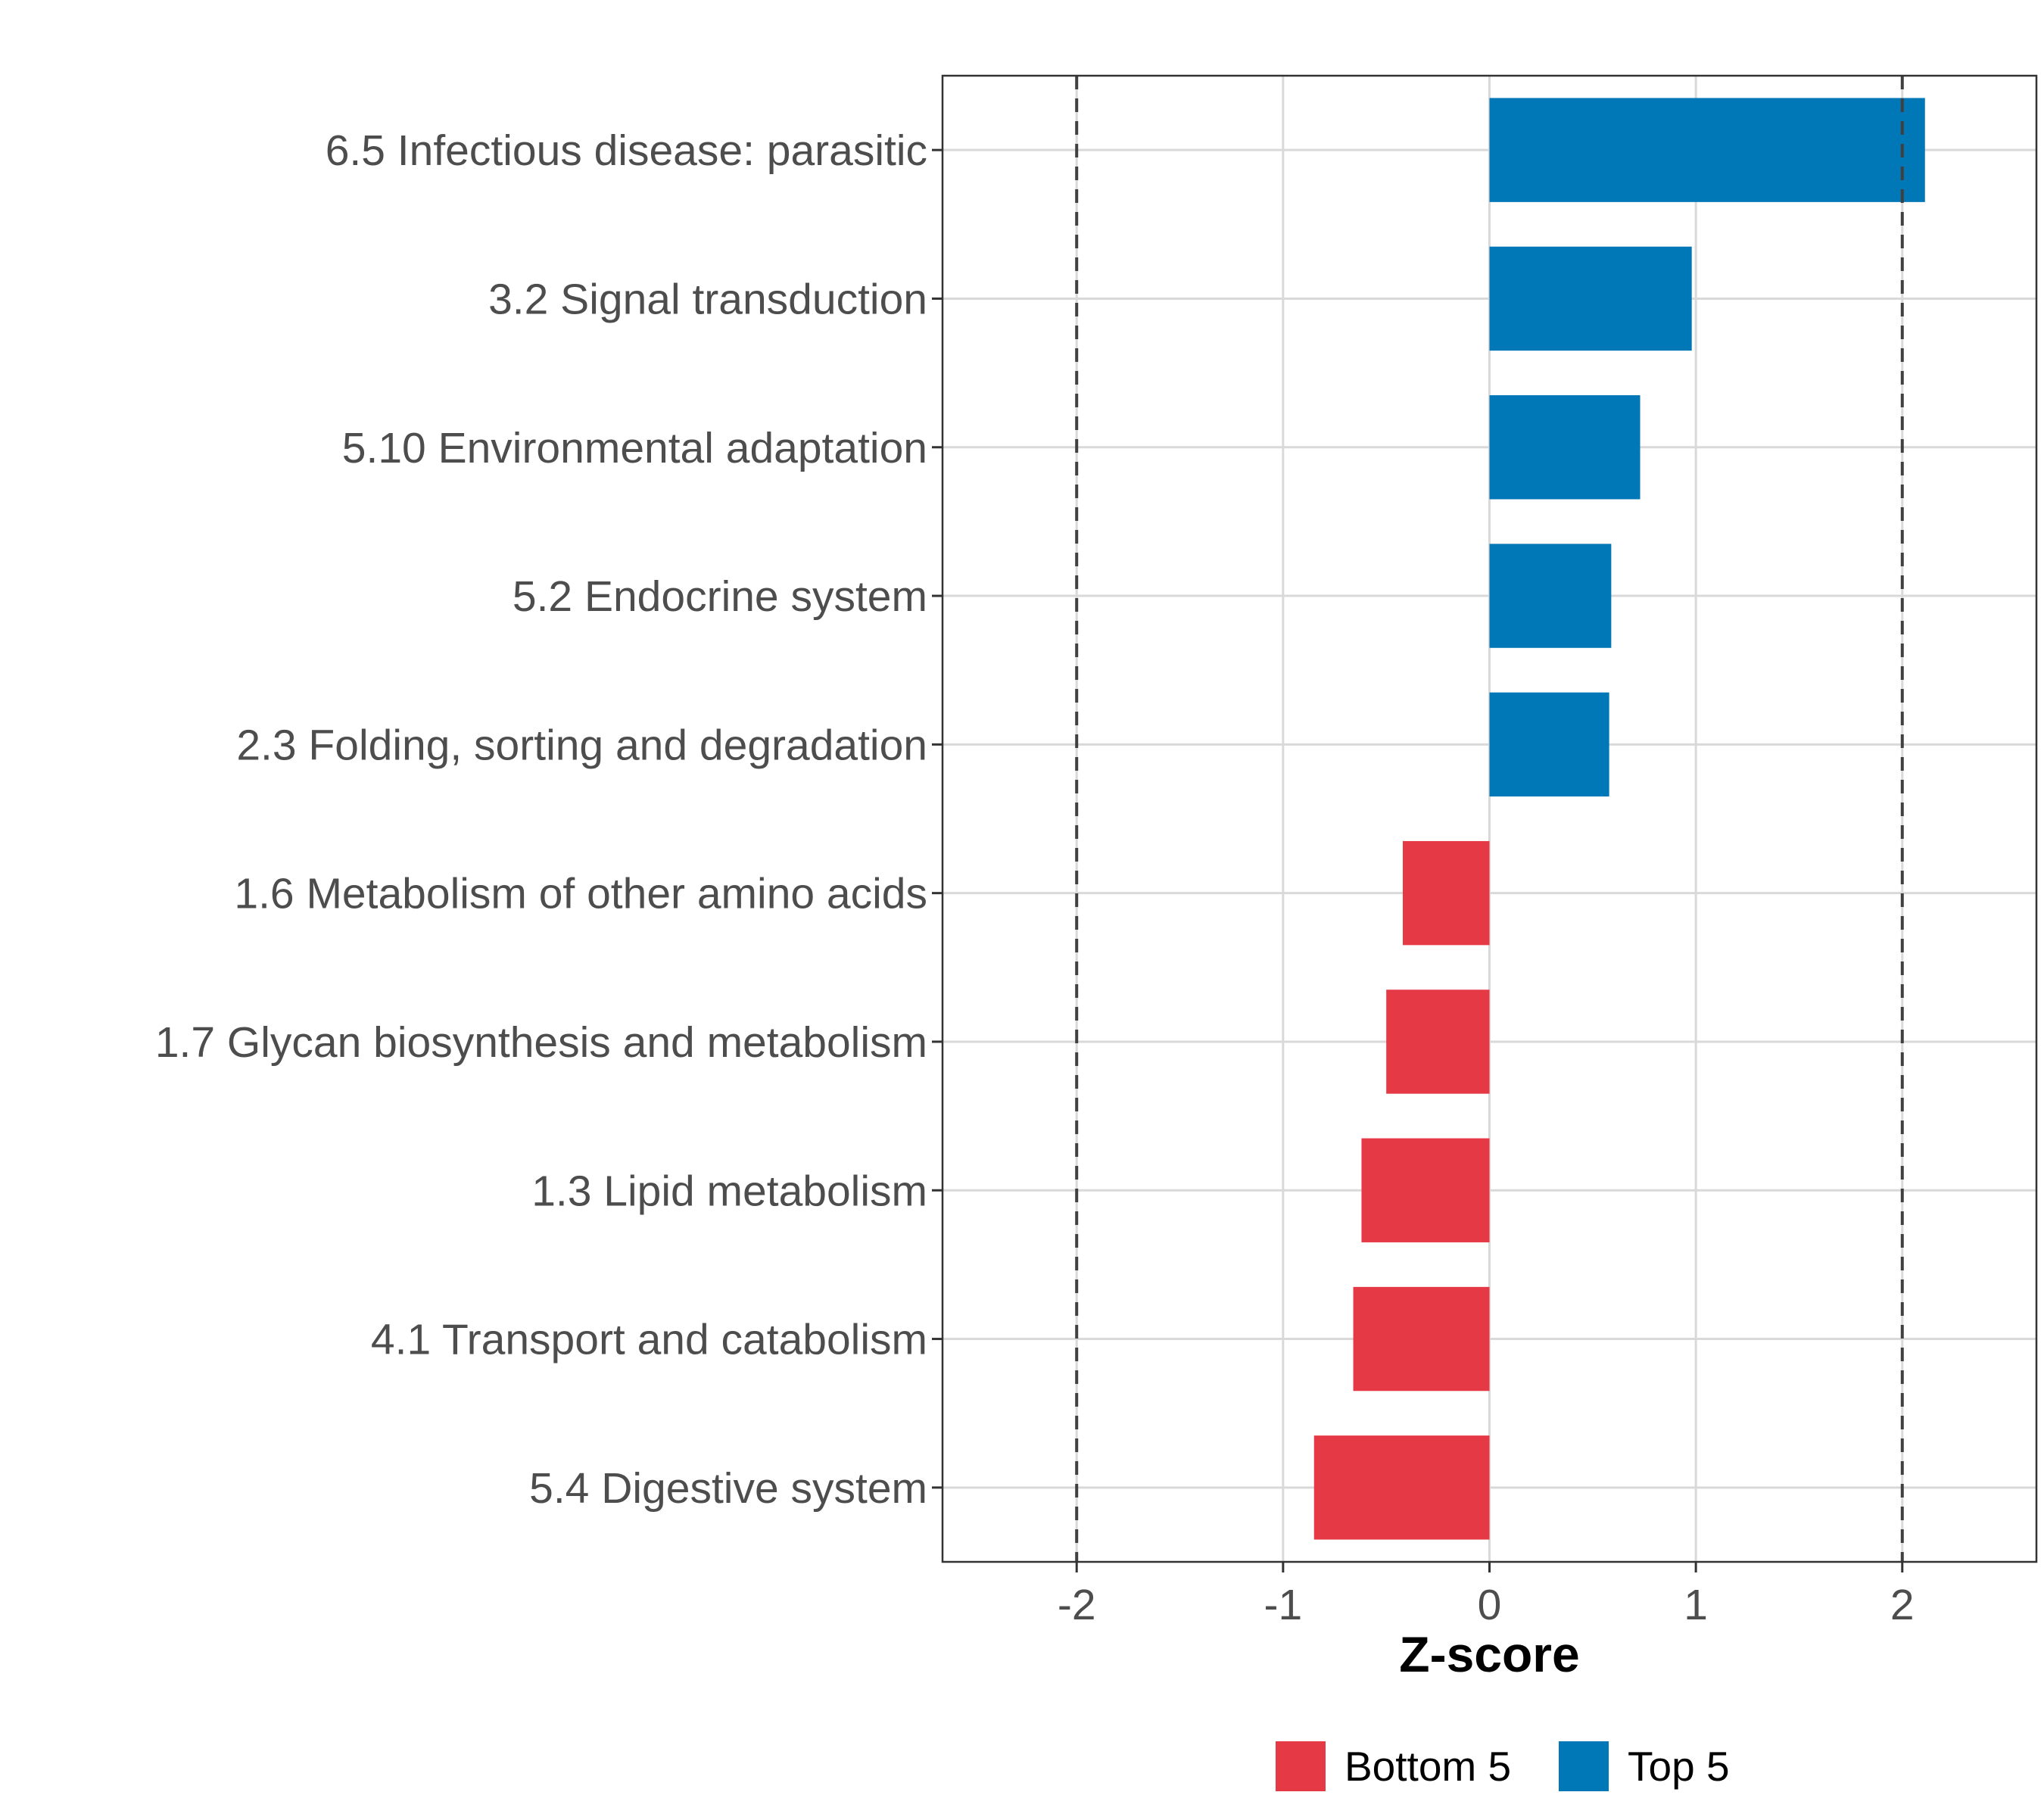  I want to click on y-tick-label: 4.1 Transport and catabolism, so click(649, 1340).